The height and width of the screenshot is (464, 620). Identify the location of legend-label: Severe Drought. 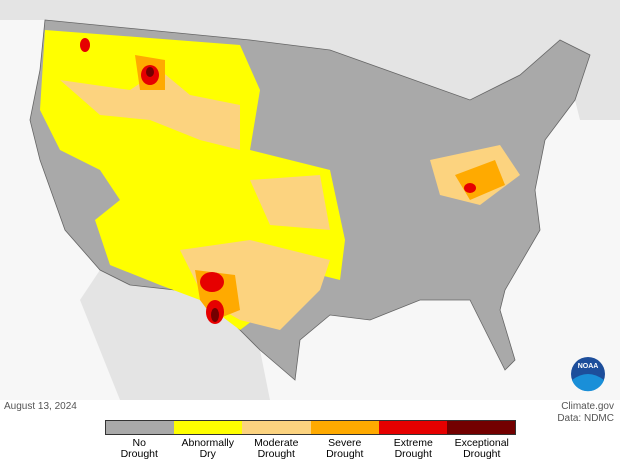
(345, 448).